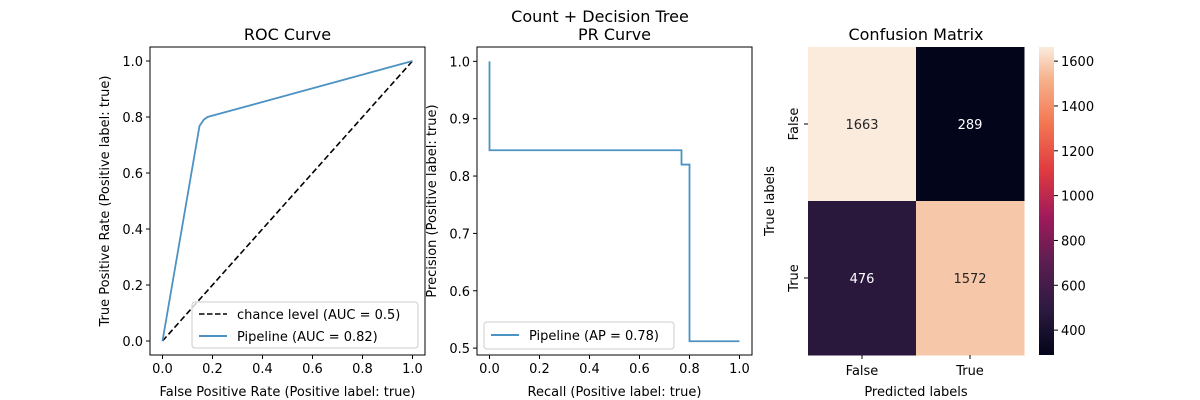 Image resolution: width=1200 pixels, height=400 pixels. What do you see at coordinates (459, 62) in the screenshot?
I see `pr-y-tick-label: 1.0` at bounding box center [459, 62].